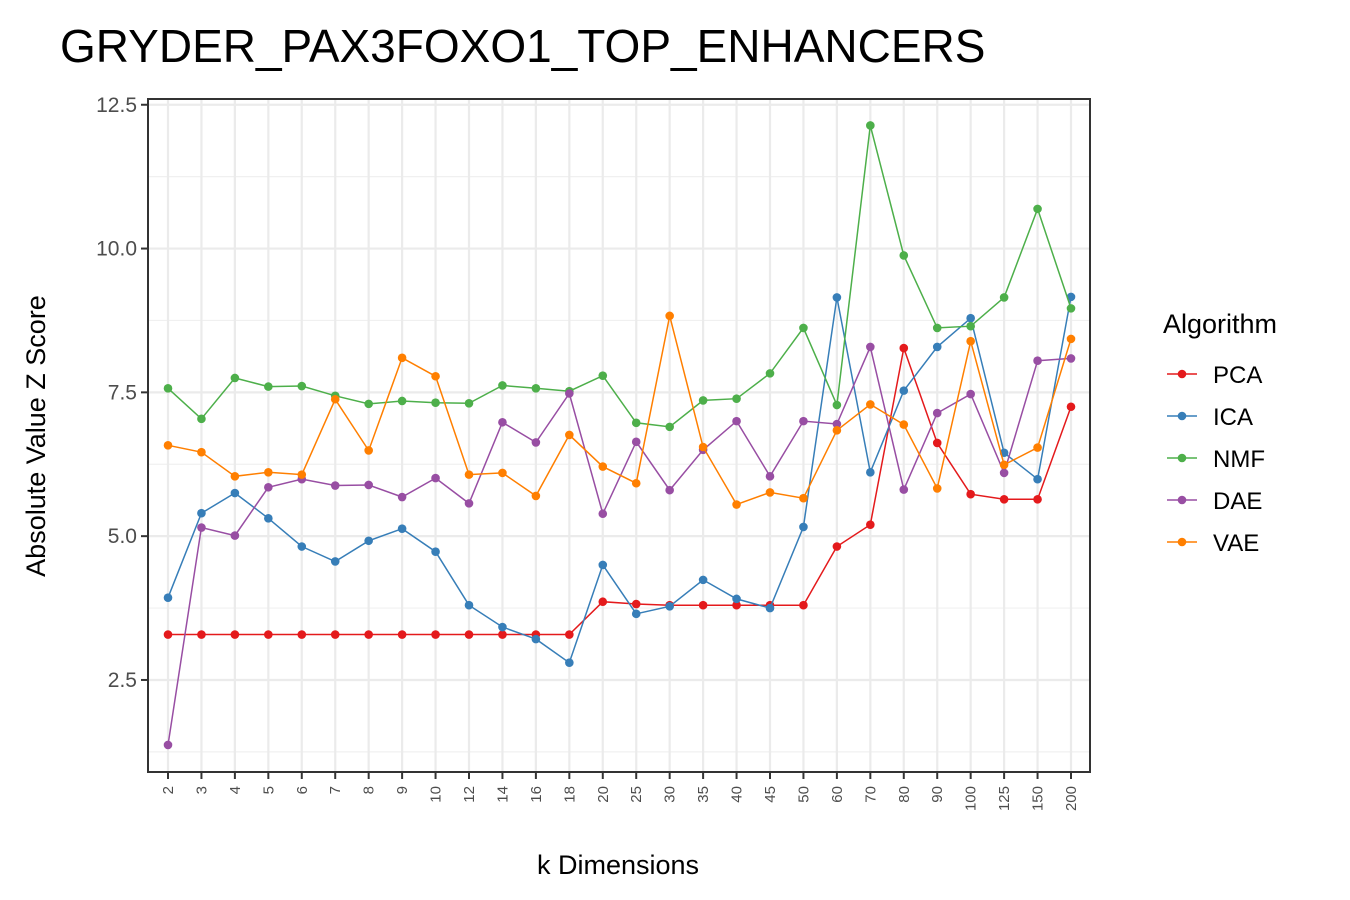 The width and height of the screenshot is (1350, 900). Describe the element at coordinates (1236, 543) in the screenshot. I see `legend-label-vae: VAE` at that location.